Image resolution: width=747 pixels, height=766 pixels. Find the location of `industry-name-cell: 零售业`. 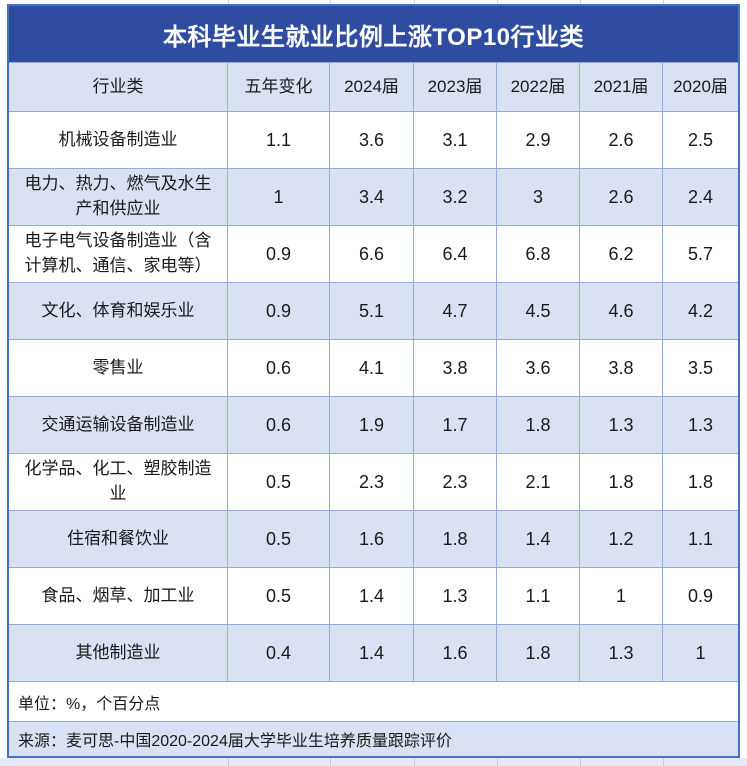

industry-name-cell: 零售业 is located at coordinates (118, 368).